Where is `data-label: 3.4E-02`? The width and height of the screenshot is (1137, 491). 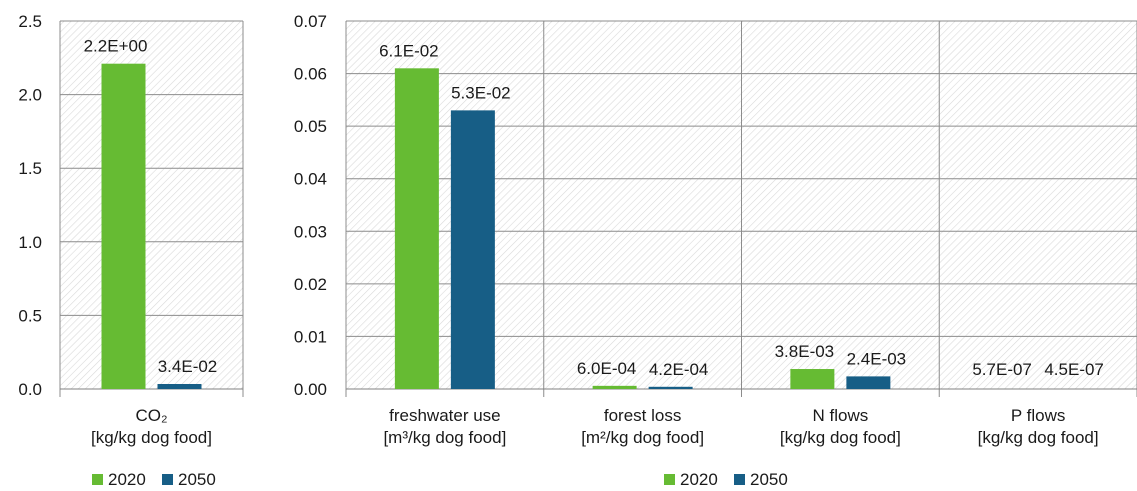 data-label: 3.4E-02 is located at coordinates (188, 366).